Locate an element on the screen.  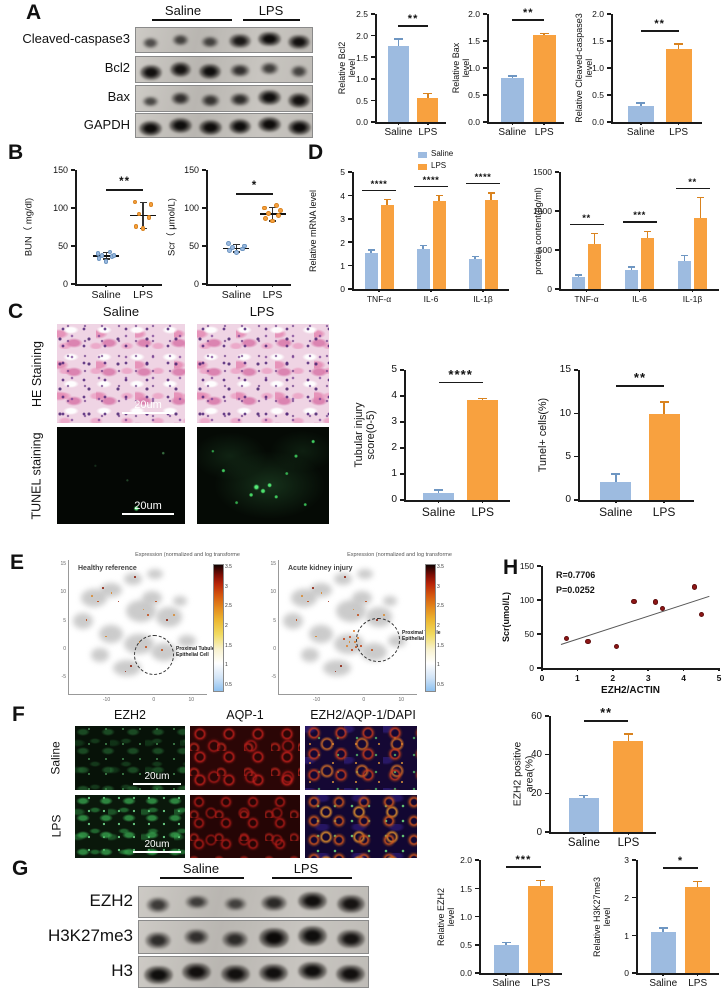
panel-c-row-tunel: TUNEL staining is located at coordinates (37, 476).